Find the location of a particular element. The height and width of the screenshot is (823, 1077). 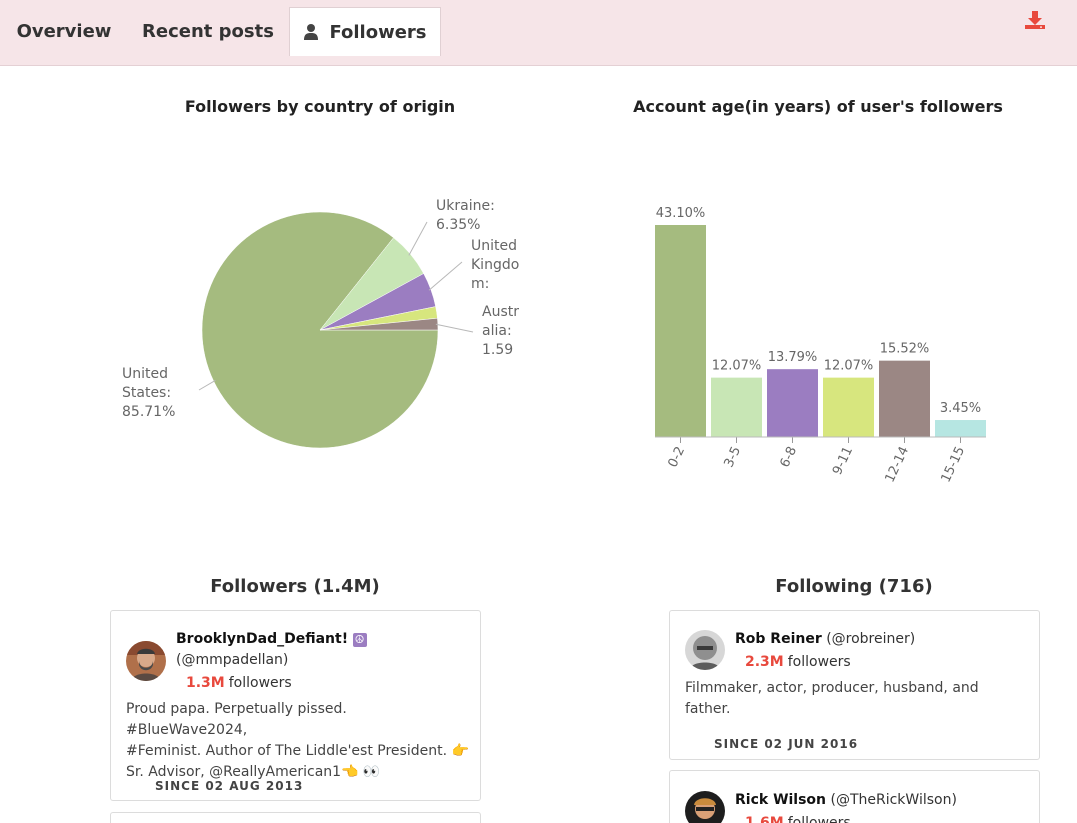

bar-value-label: 15.52% is located at coordinates (905, 349).